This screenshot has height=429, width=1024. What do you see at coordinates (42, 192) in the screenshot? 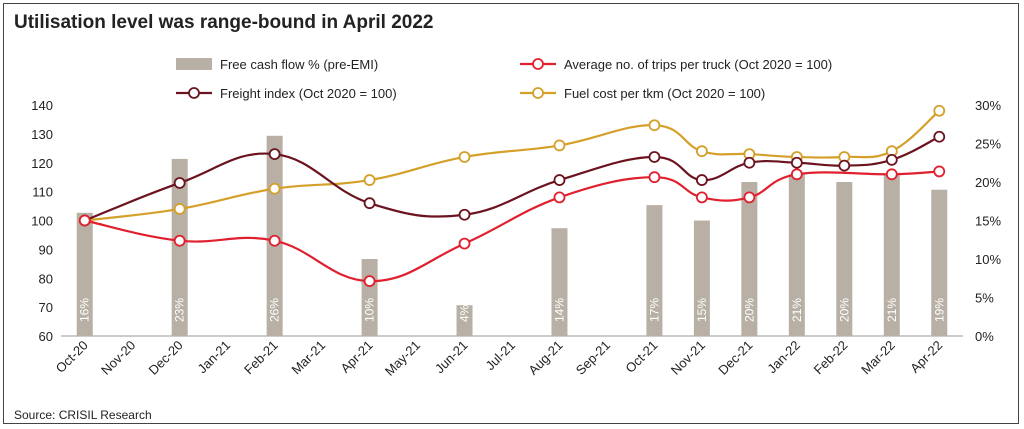
I see `y-left-tick-label: 110` at bounding box center [42, 192].